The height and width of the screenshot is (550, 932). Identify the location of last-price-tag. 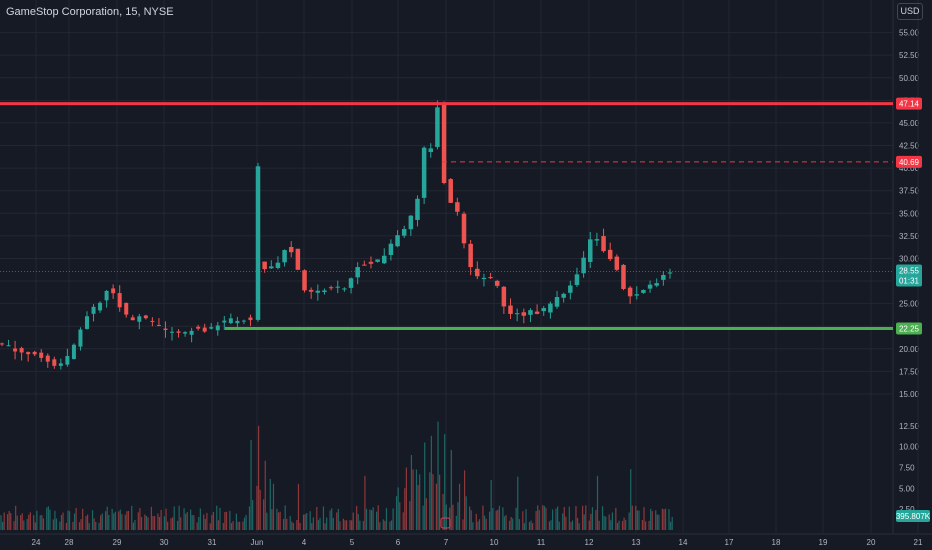
(909, 275).